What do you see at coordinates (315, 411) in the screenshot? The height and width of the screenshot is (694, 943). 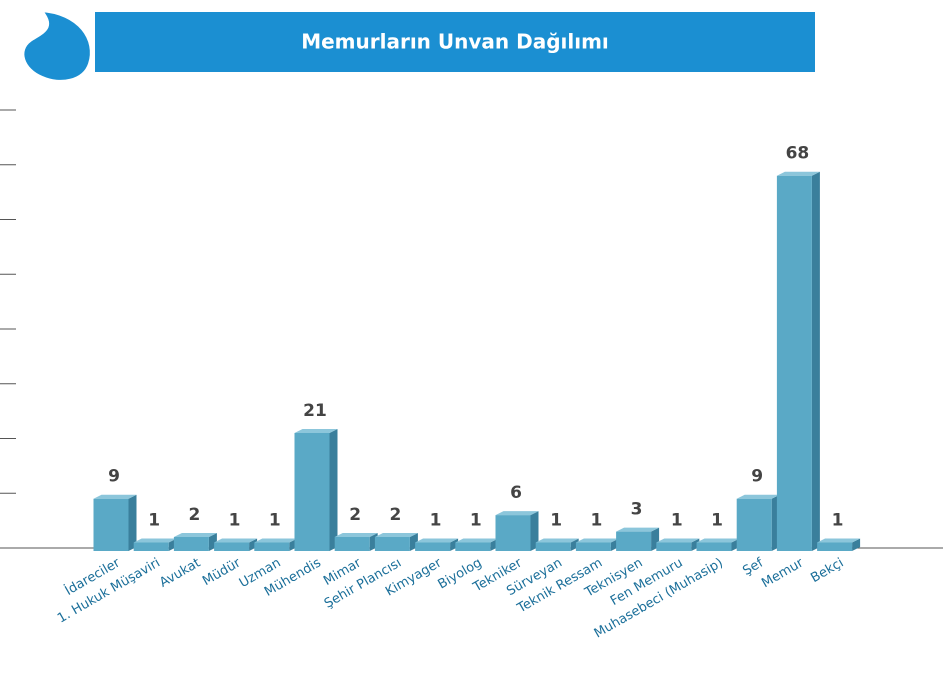 I see `value-label: 21` at bounding box center [315, 411].